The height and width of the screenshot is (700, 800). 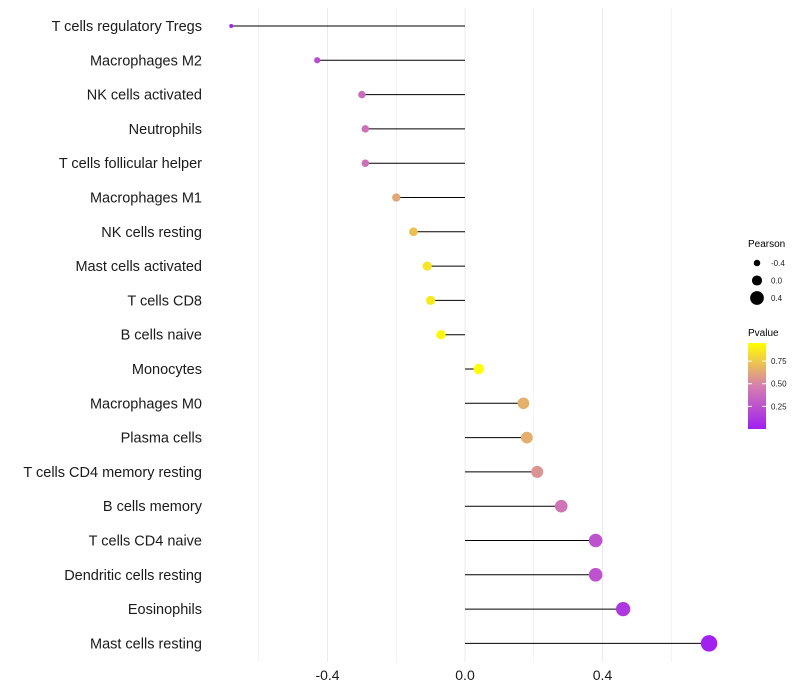 What do you see at coordinates (603, 675) in the screenshot?
I see `x-tick-label: 0.4` at bounding box center [603, 675].